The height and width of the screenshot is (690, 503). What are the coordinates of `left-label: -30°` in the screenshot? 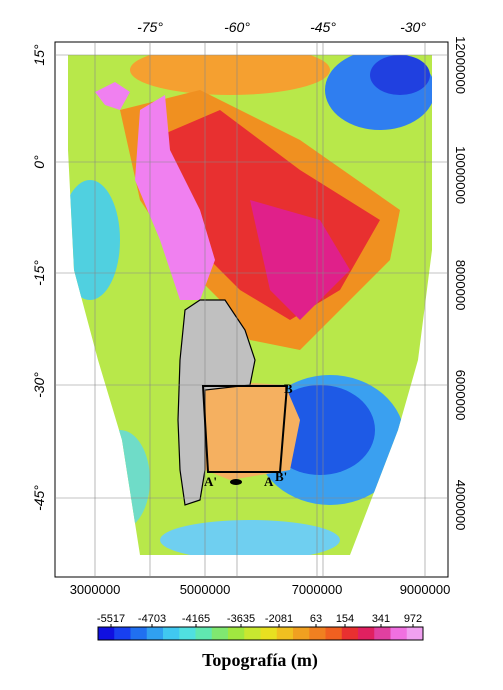 It's located at (39, 385).